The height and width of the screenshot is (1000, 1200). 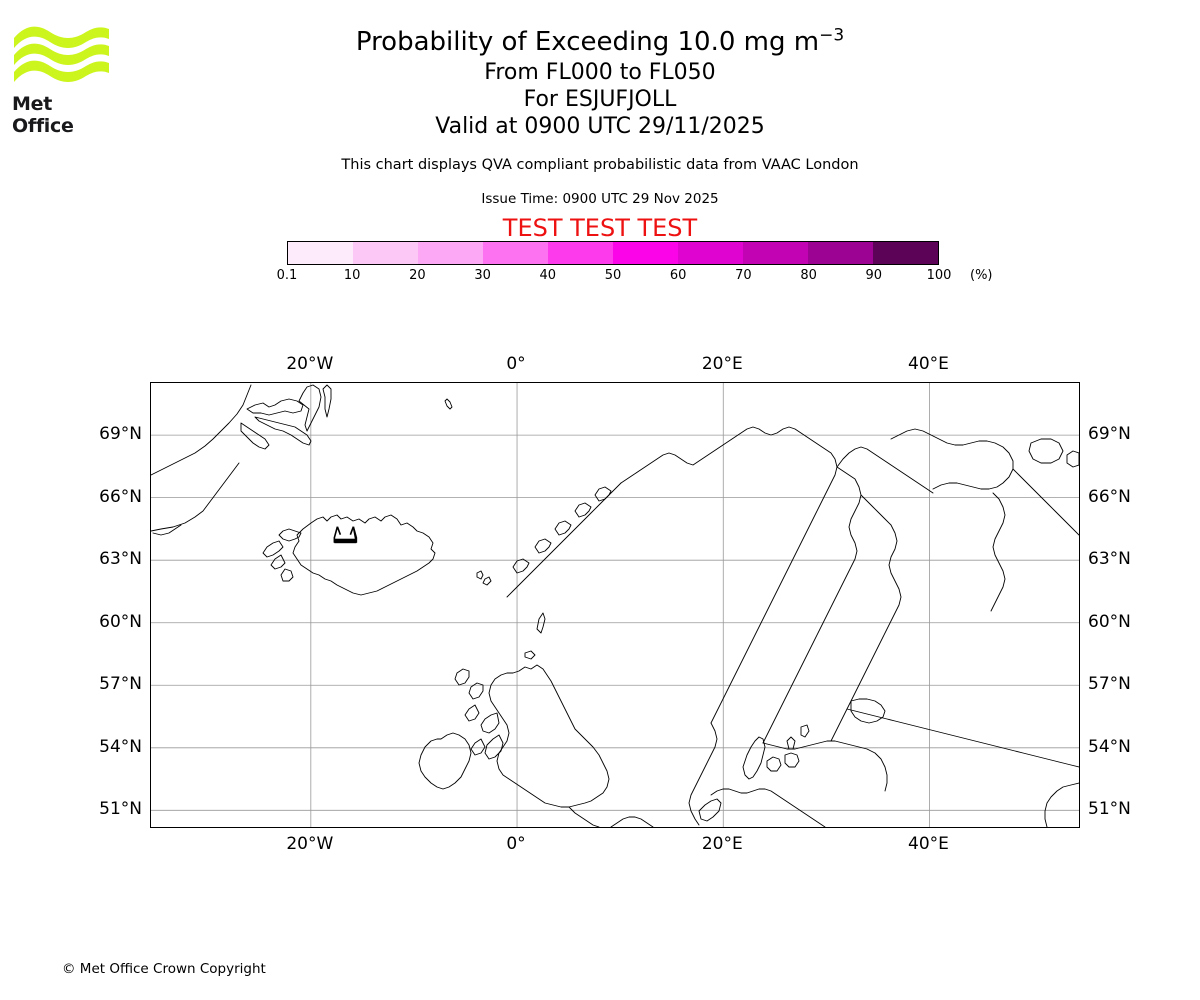 I want to click on colorbar-tick-40: 40, so click(x=548, y=275).